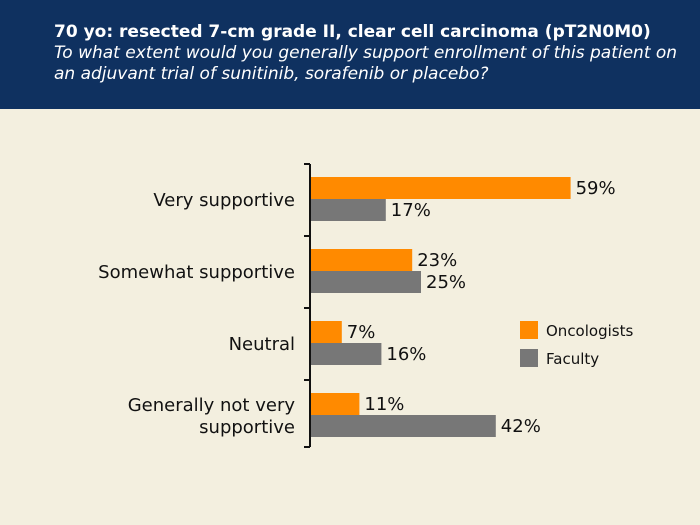 The width and height of the screenshot is (700, 525). I want to click on value-label: 7%, so click(361, 332).